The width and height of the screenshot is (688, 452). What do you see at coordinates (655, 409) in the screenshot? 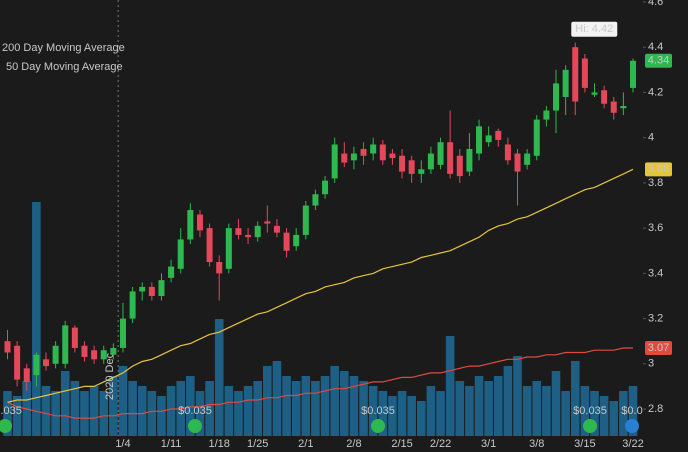
I see `y-tick-label: 2.8` at bounding box center [655, 409].